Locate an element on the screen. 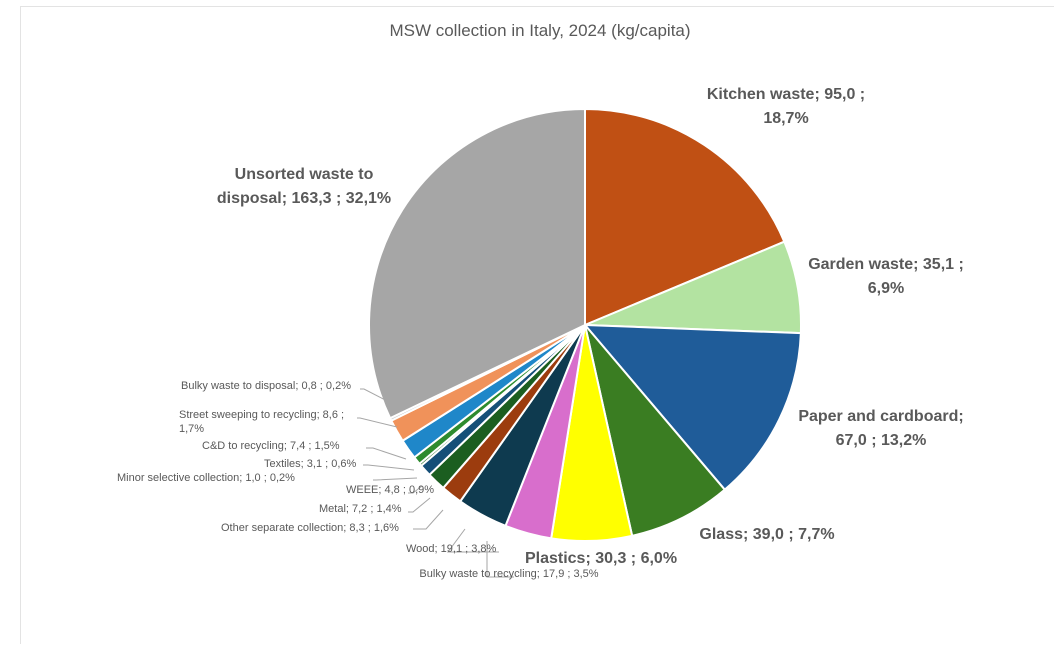  data-label-line: WEEE; 4,8 ; 0,9% is located at coordinates (390, 490).